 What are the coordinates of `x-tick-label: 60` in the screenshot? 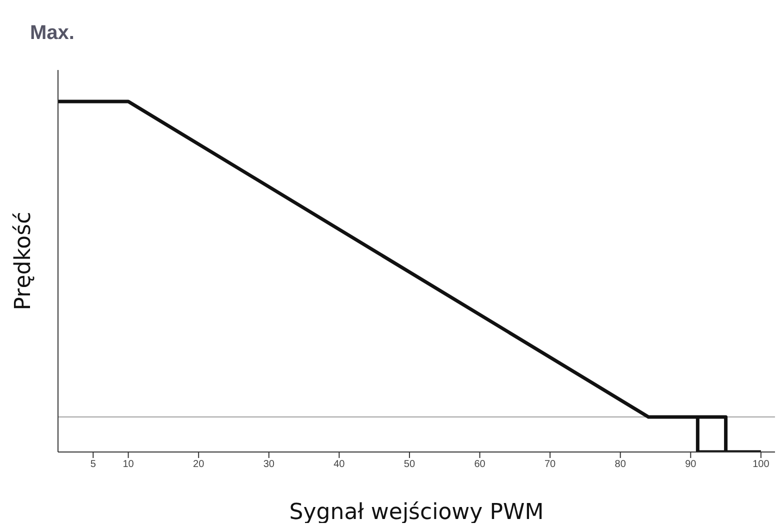 It's located at (480, 464).